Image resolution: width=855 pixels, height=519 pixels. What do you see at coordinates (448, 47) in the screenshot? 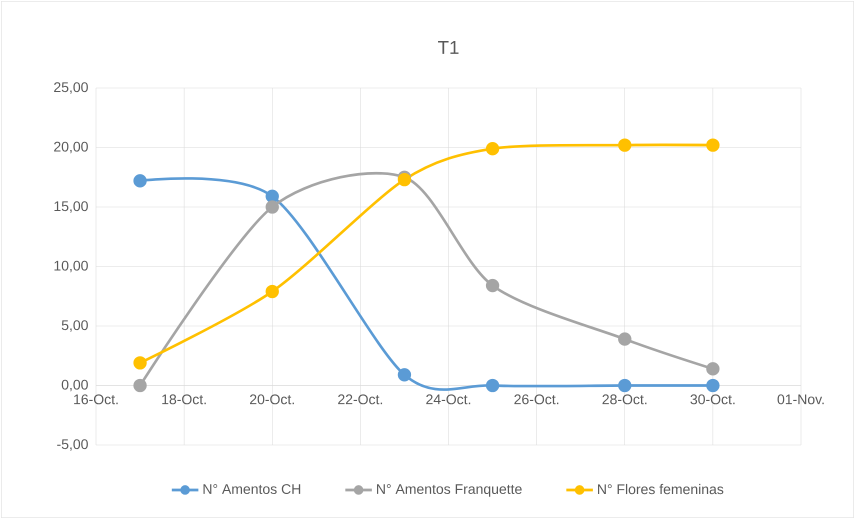
I see `chart-title: T1` at bounding box center [448, 47].